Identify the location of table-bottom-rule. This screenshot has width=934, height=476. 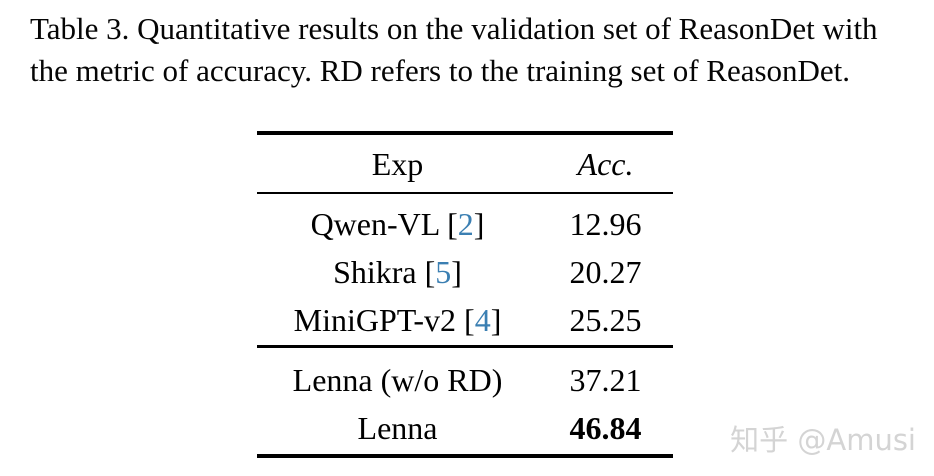
(465, 456).